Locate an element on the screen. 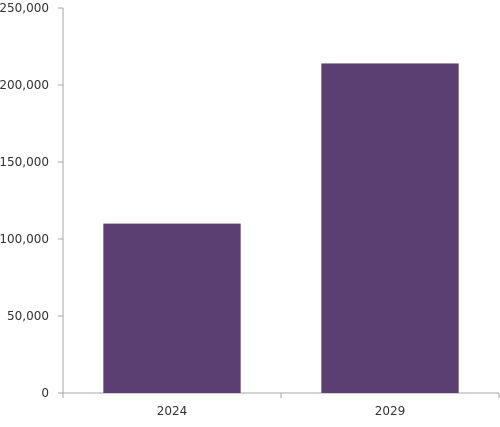 The width and height of the screenshot is (500, 427). y-tick-label: 0 is located at coordinates (45, 393).